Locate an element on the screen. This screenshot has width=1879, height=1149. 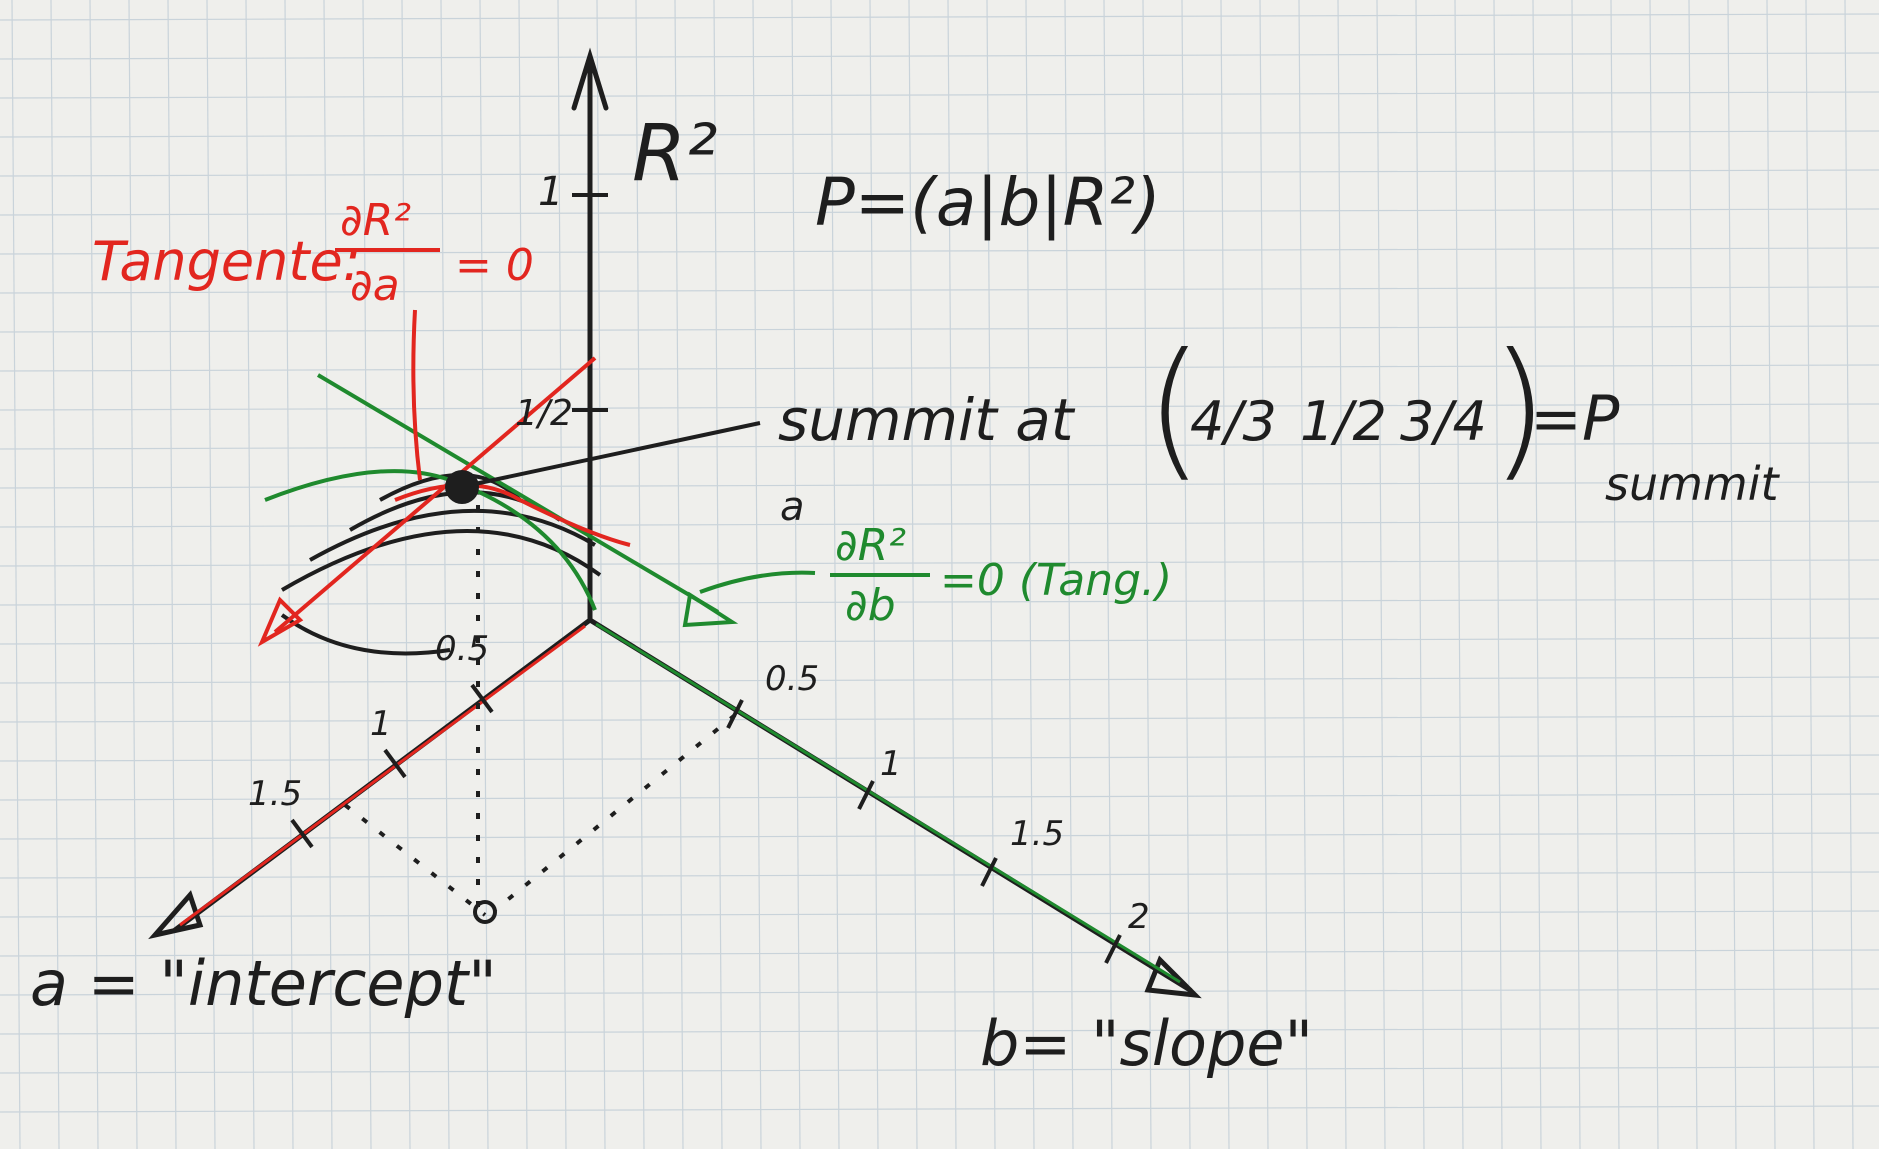
a-projection-line is located at coordinates (415, 860).